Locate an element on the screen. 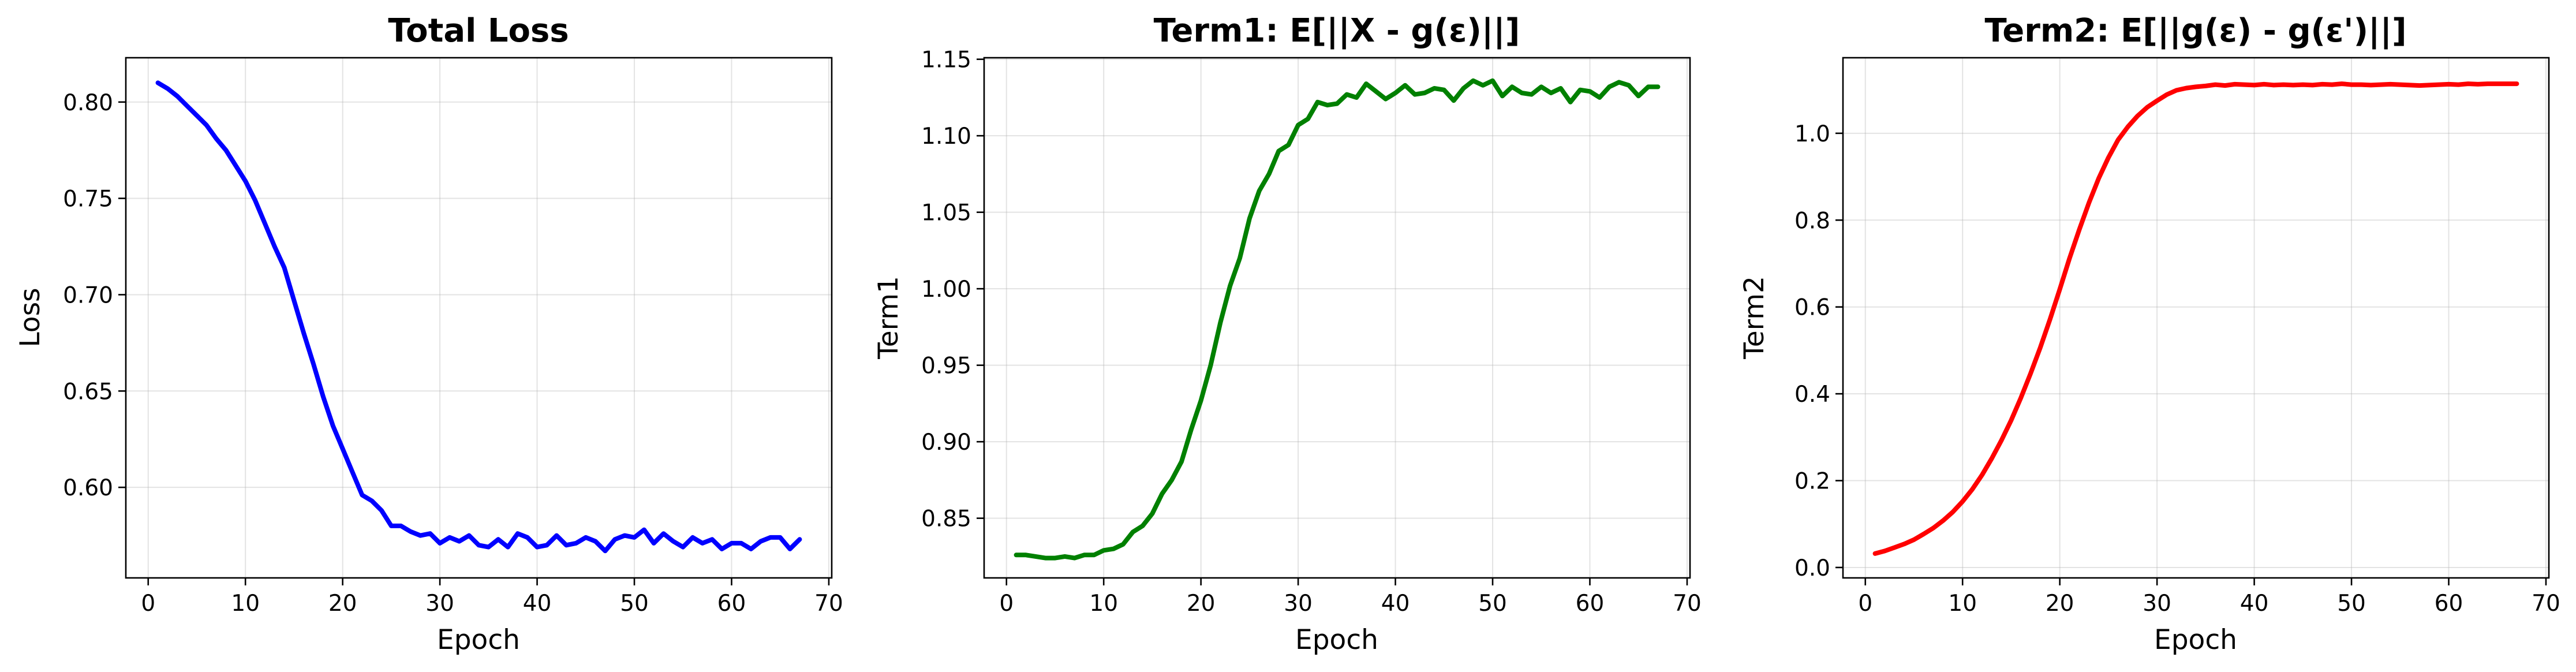  y-tick-label: 0.2 is located at coordinates (1812, 482).